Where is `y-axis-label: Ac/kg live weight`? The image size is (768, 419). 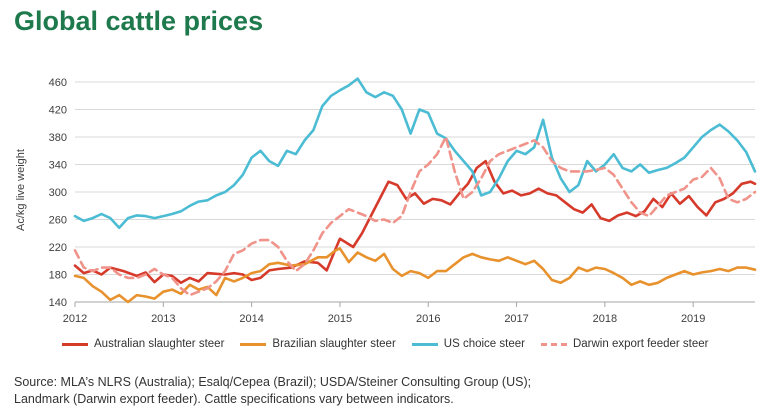
y-axis-label: Ac/kg live weight is located at coordinates (21, 190).